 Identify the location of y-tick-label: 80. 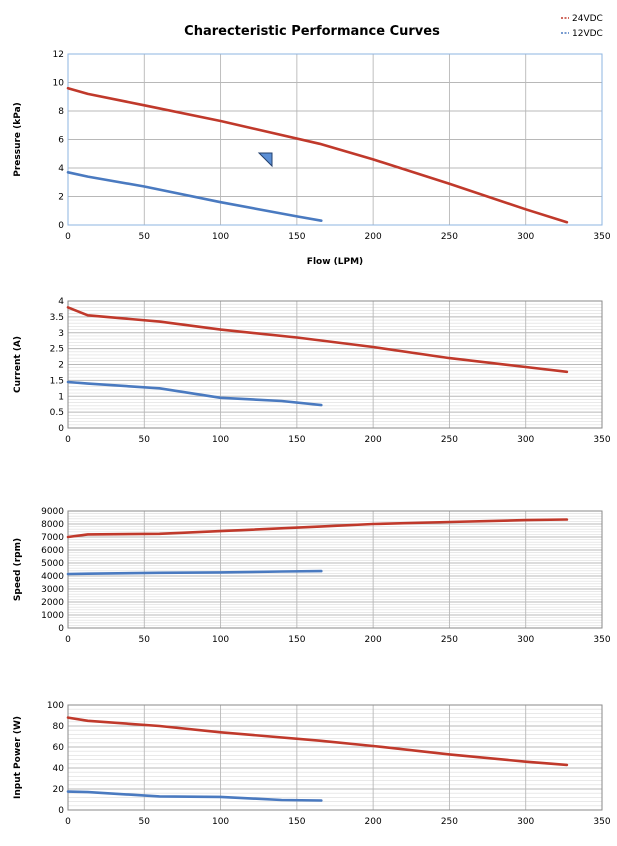
(59, 727).